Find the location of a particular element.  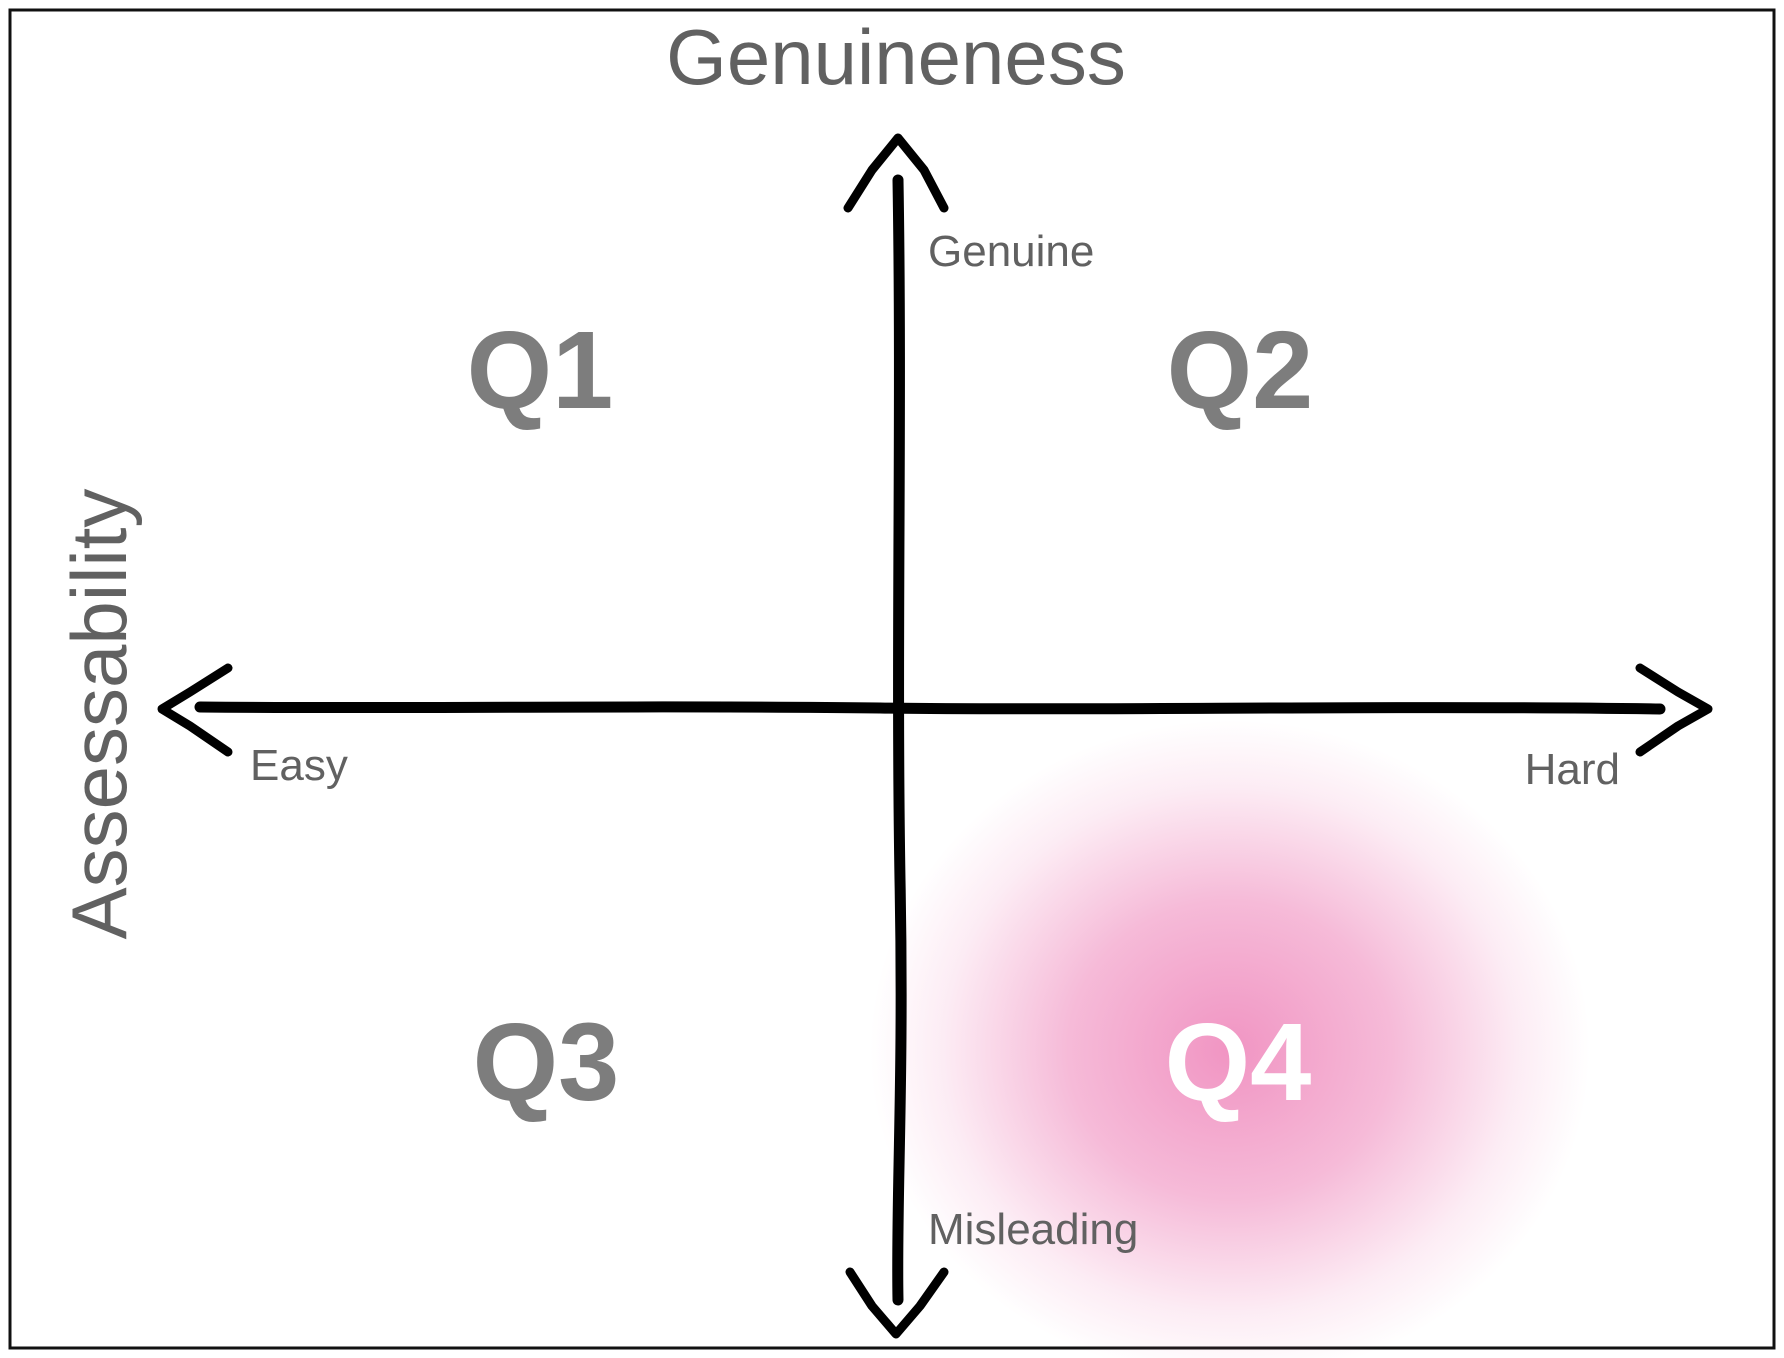

quadrant-label-q3: Q3 is located at coordinates (546, 1062).